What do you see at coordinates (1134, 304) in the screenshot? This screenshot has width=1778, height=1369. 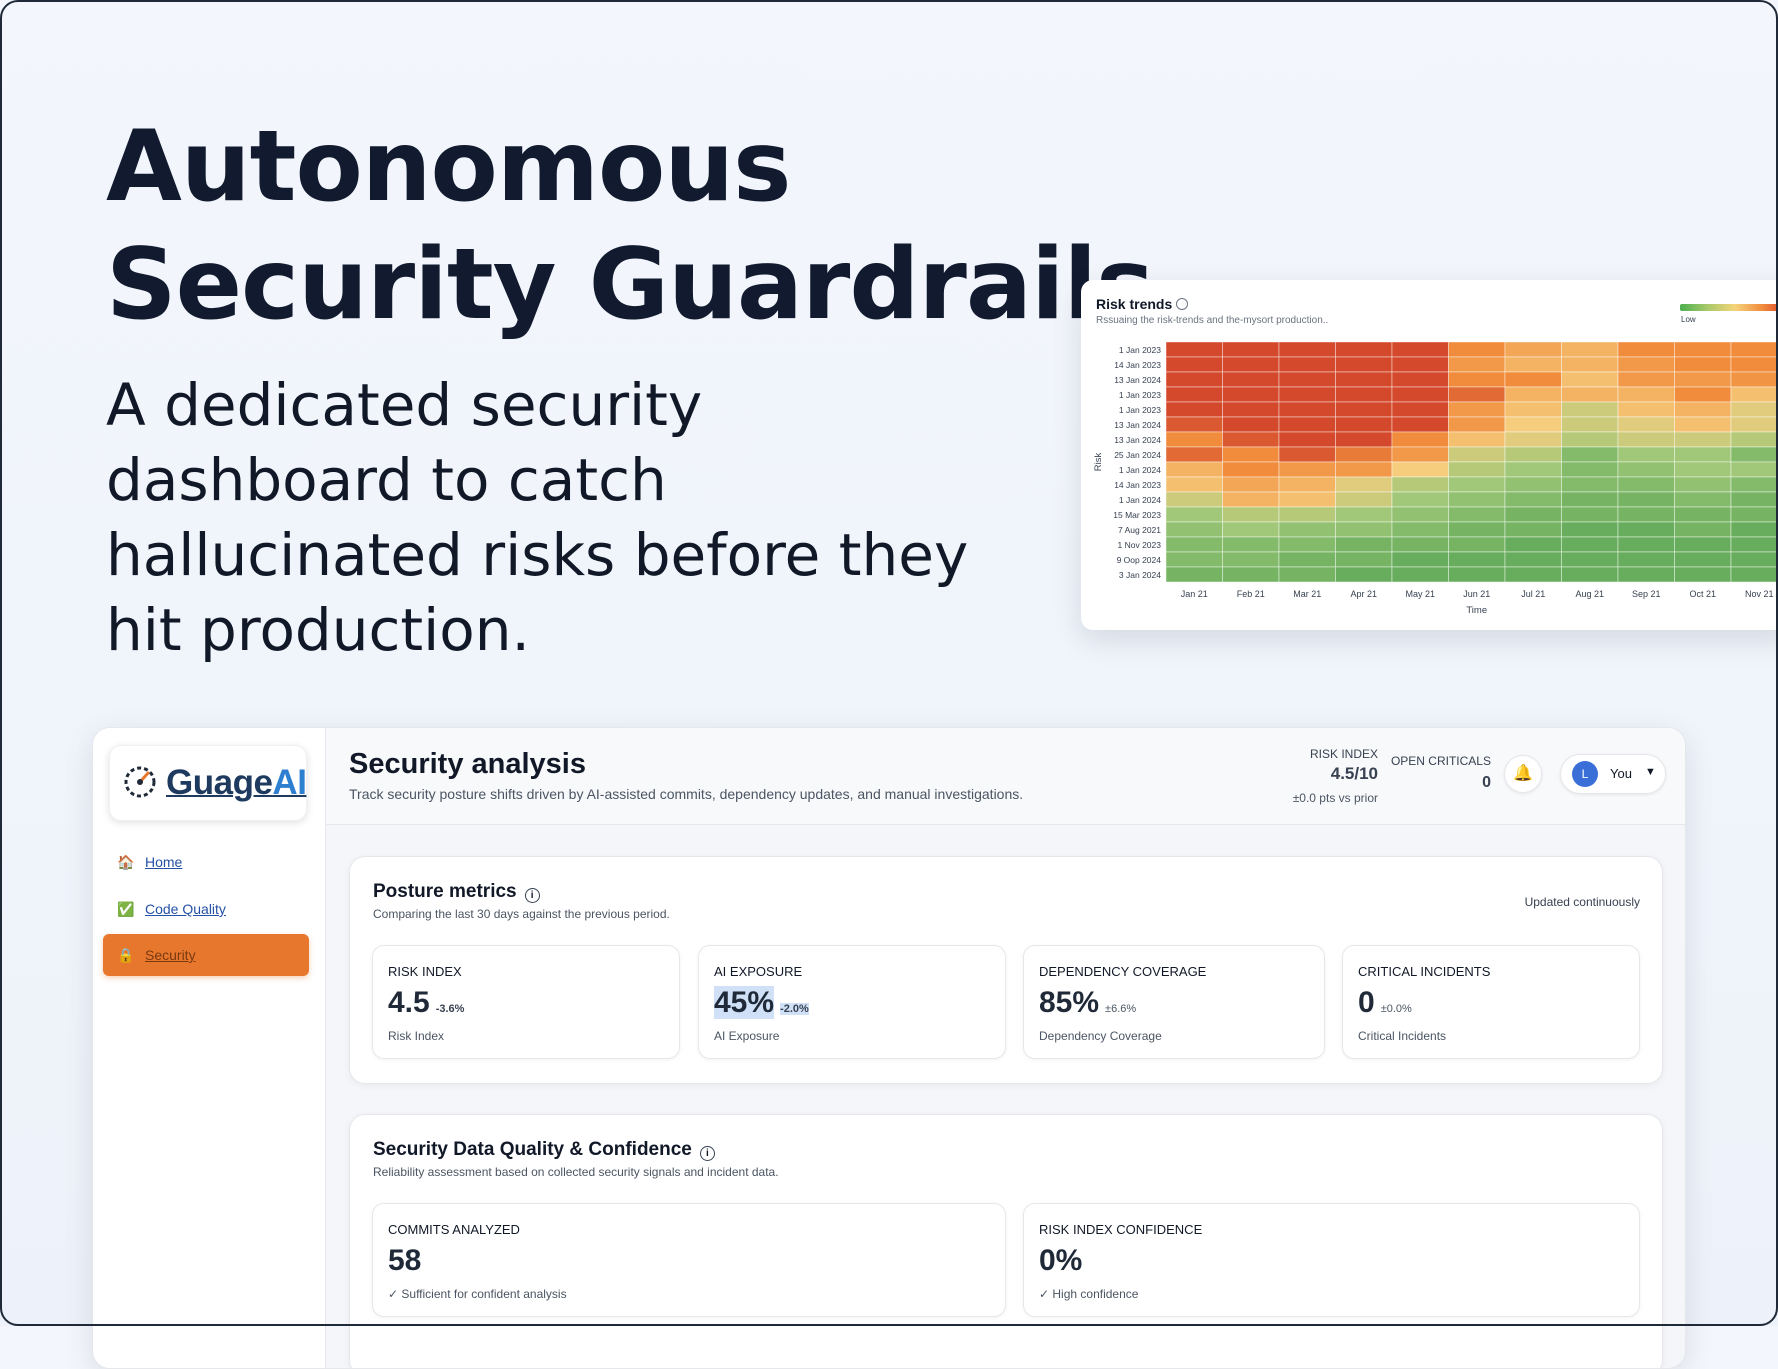 I see `risk-trends-title-text: Risk trends` at bounding box center [1134, 304].